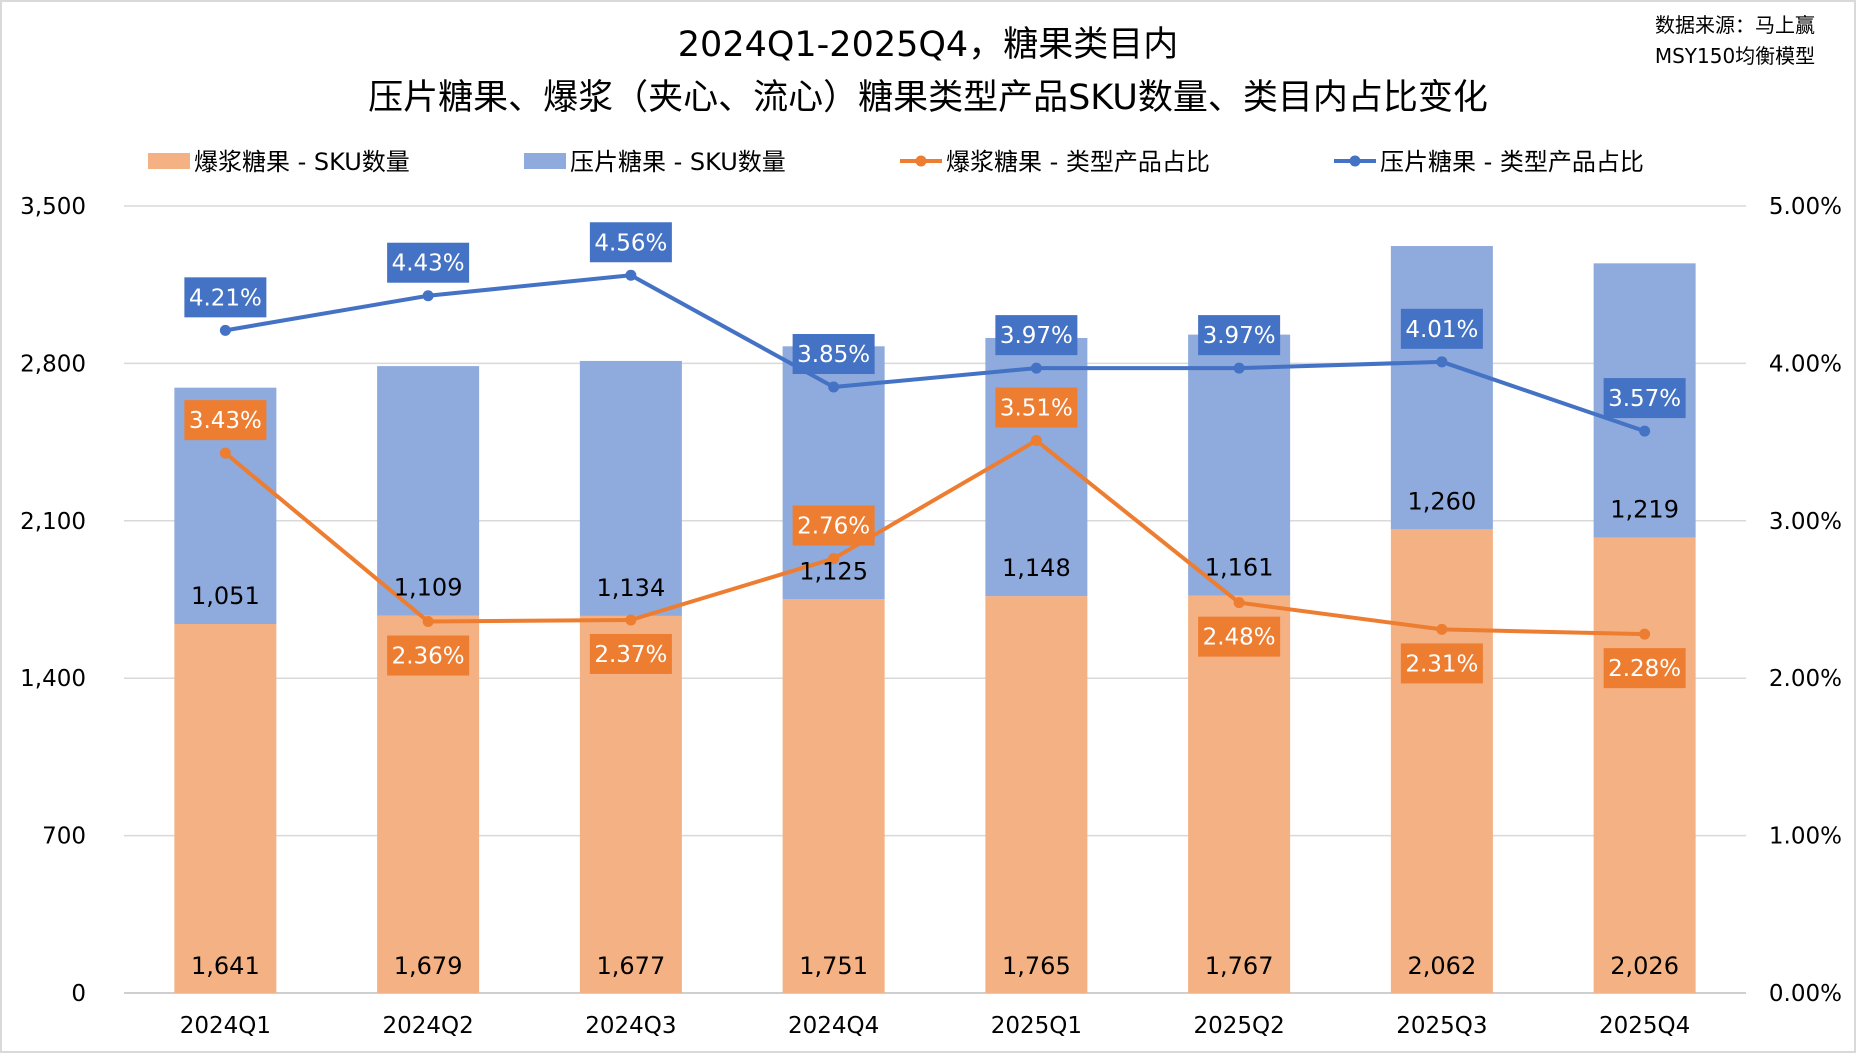  What do you see at coordinates (1036, 966) in the screenshot?
I see `bar-label-baojiang: 1,765` at bounding box center [1036, 966].